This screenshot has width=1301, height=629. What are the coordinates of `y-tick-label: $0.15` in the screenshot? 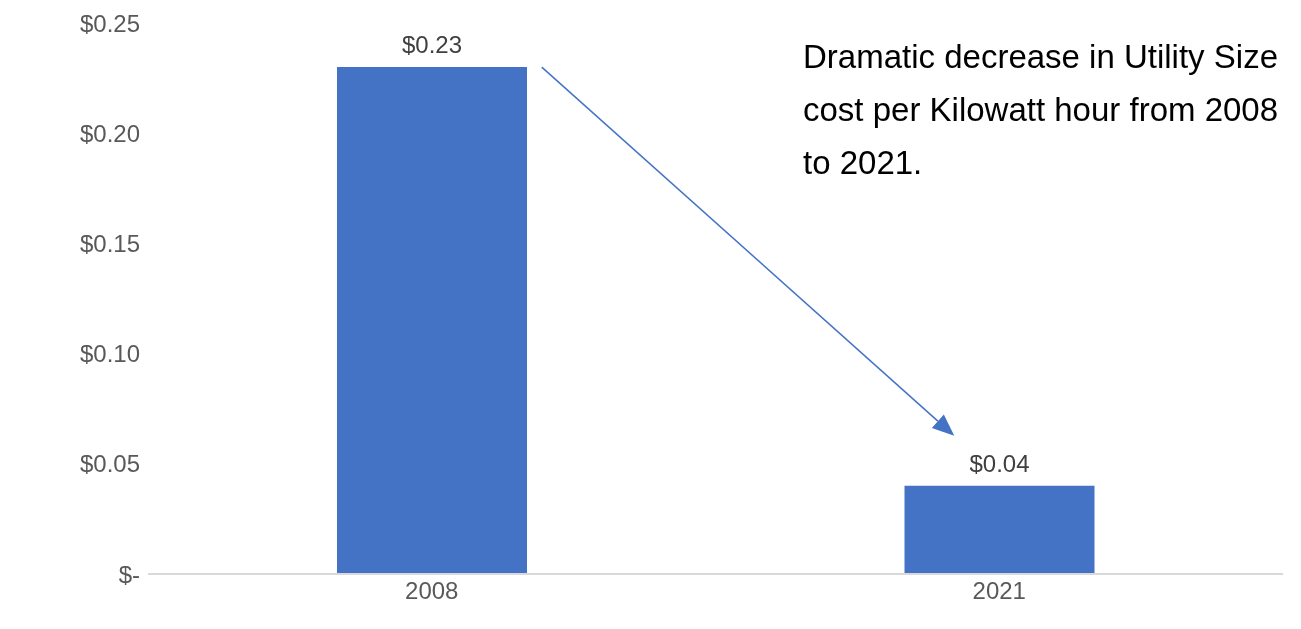 It's located at (109, 243).